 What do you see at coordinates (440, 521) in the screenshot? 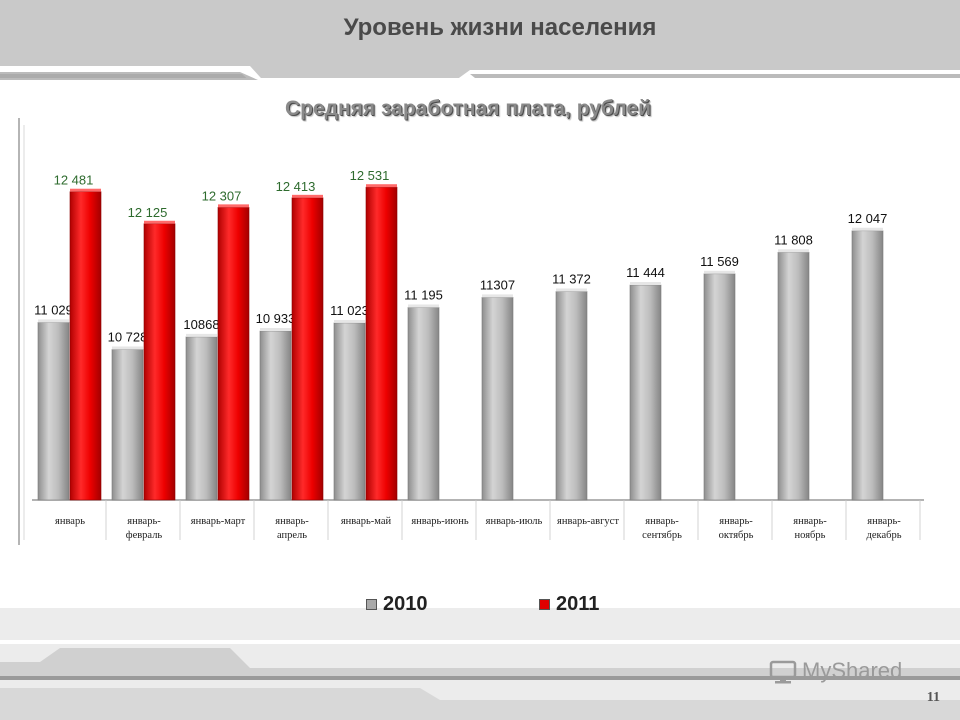
I see `x-tick-label-6: январь-июнь` at bounding box center [440, 521].